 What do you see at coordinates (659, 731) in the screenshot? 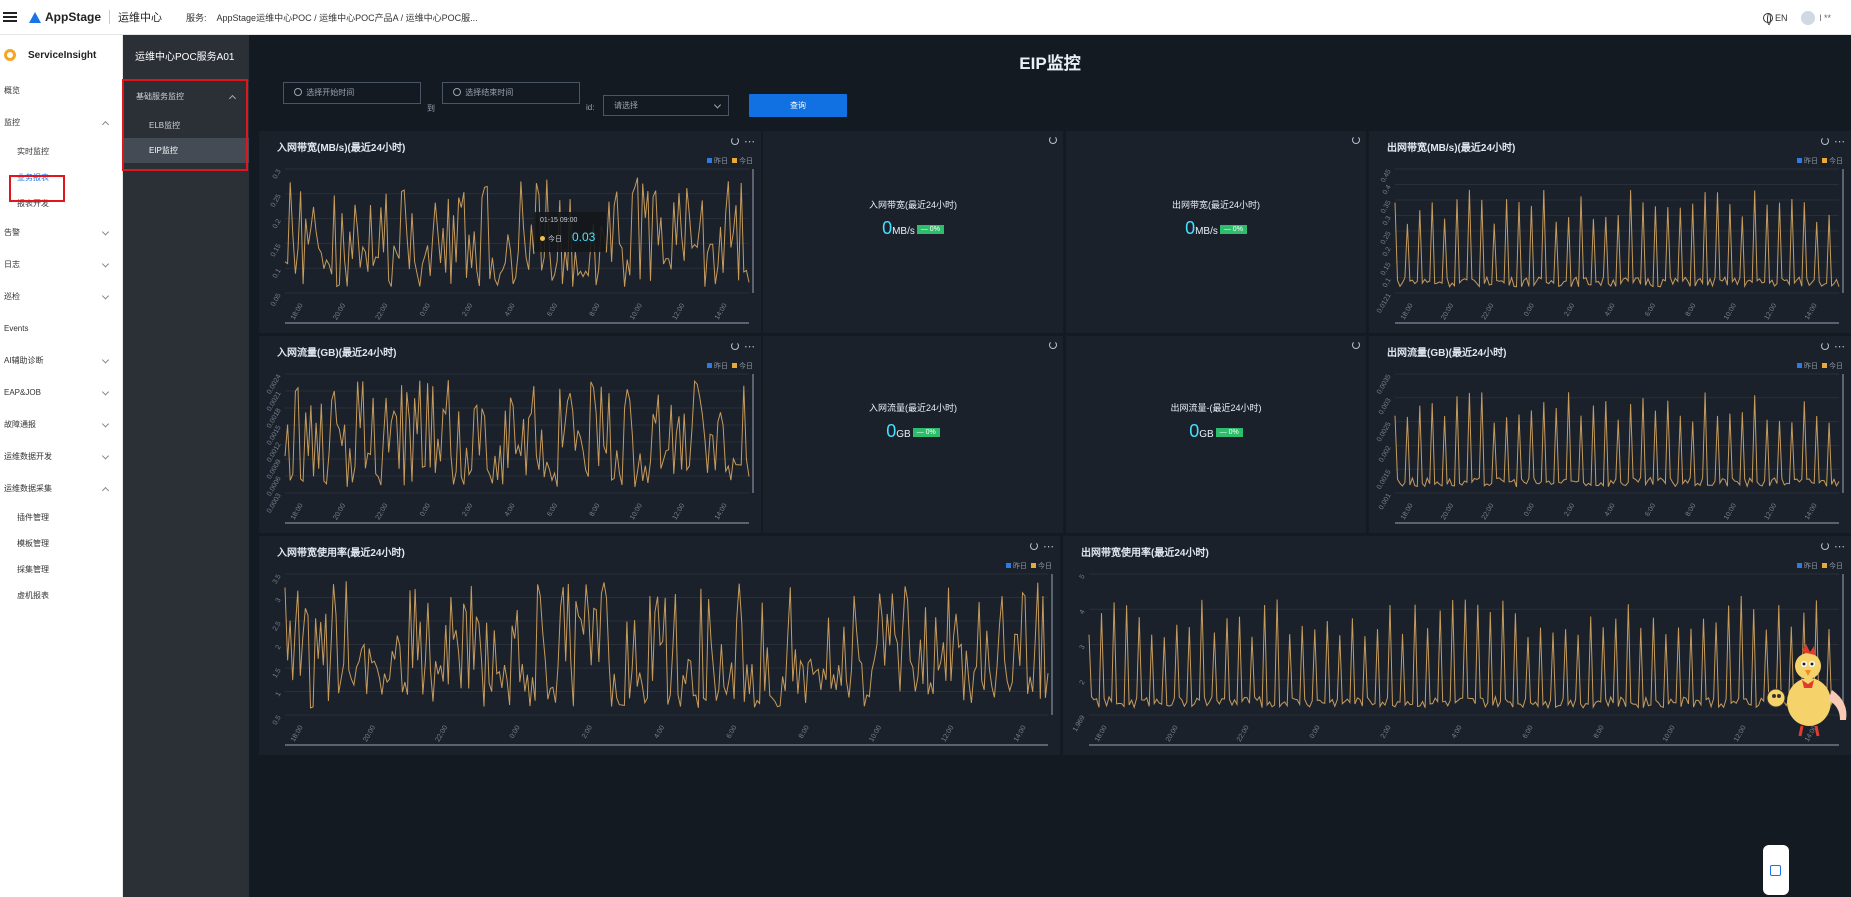
I see `x-tick-label: 4:00` at bounding box center [659, 731].